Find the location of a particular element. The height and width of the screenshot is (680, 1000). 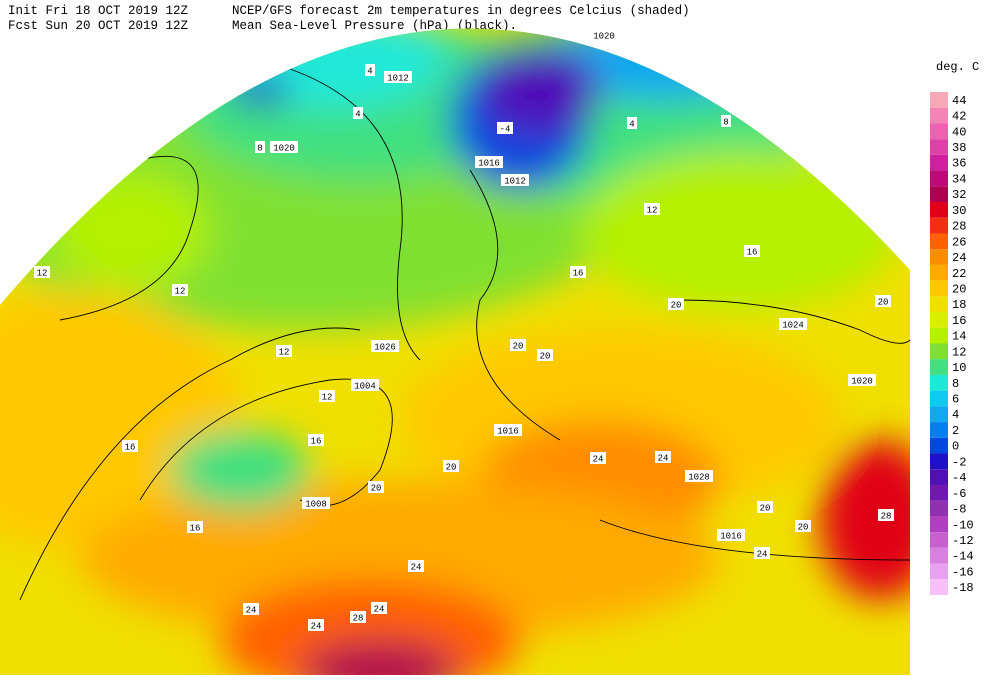

contour-label: 1026 is located at coordinates (385, 347).